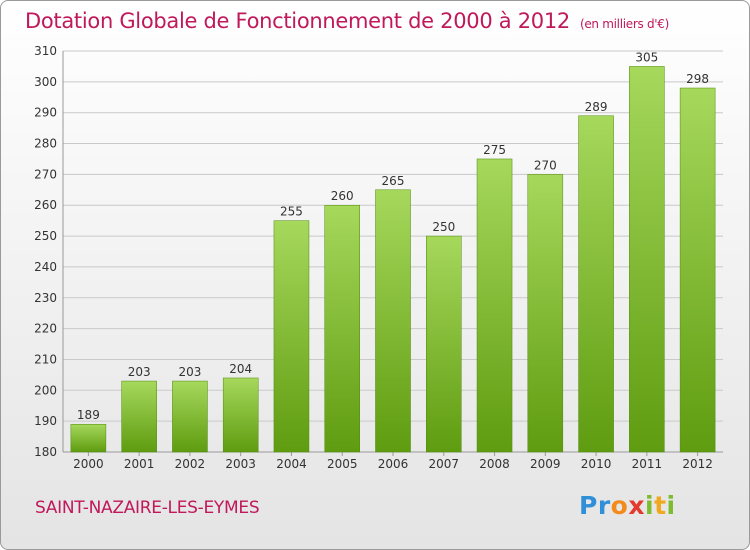 Image resolution: width=750 pixels, height=550 pixels. Describe the element at coordinates (443, 227) in the screenshot. I see `bar-value-label: 250` at that location.